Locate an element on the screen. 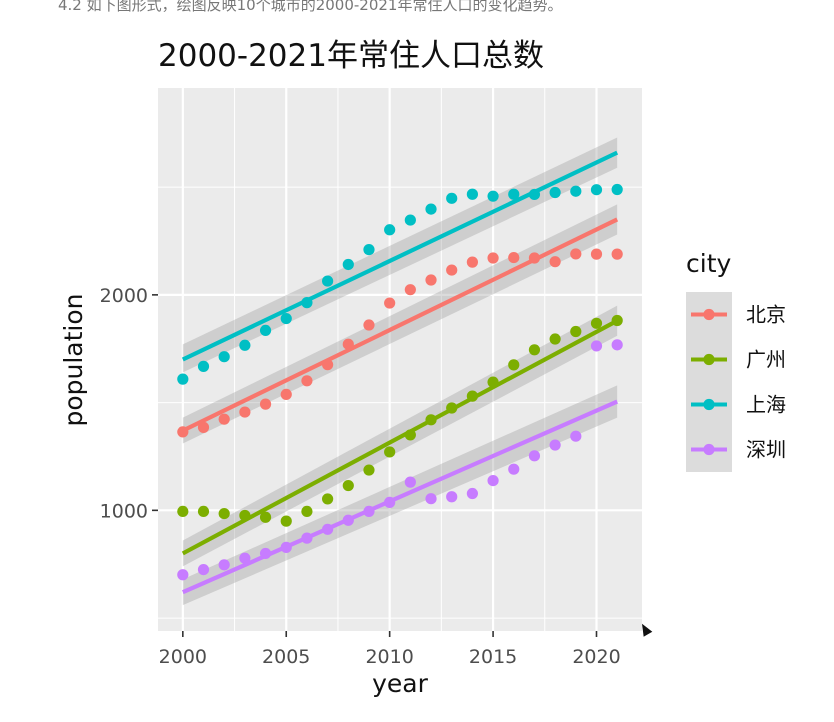  legend-label: 广州 is located at coordinates (766, 360).